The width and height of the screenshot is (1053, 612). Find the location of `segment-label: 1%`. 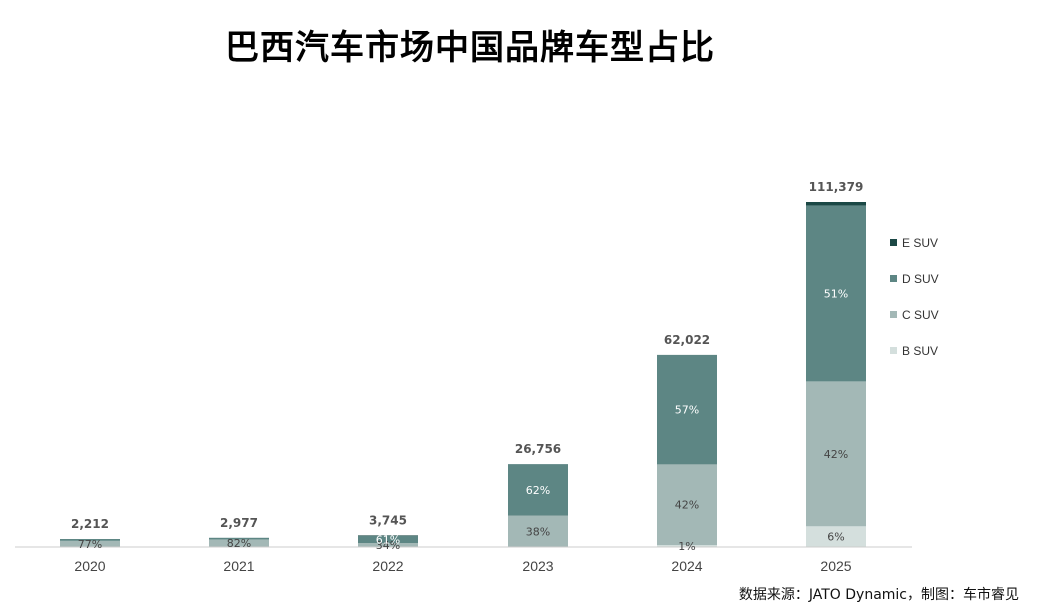

segment-label: 1% is located at coordinates (686, 546).